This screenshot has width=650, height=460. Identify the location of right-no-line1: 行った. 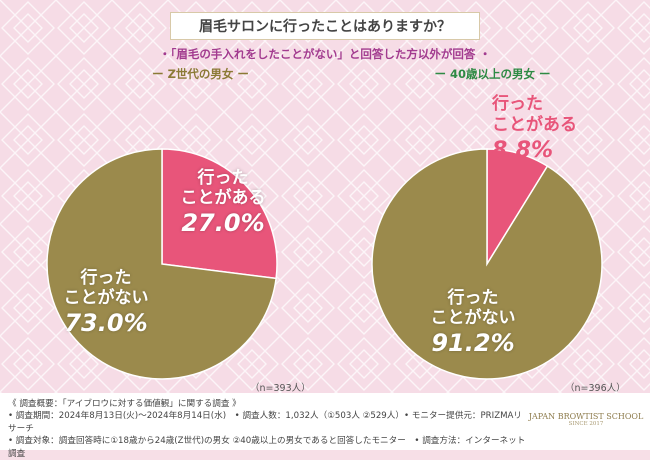
(473, 298).